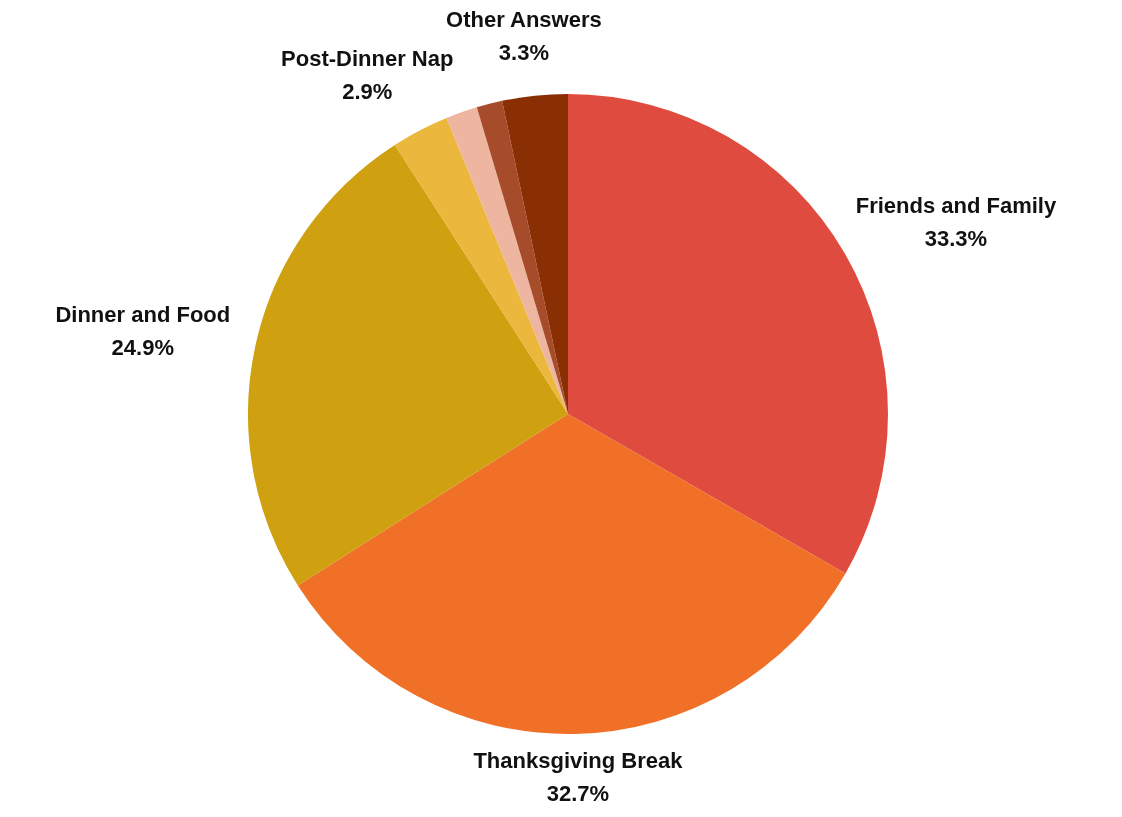 This screenshot has width=1122, height=817. What do you see at coordinates (367, 58) in the screenshot?
I see `slice-label: Post-Dinner Nap` at bounding box center [367, 58].